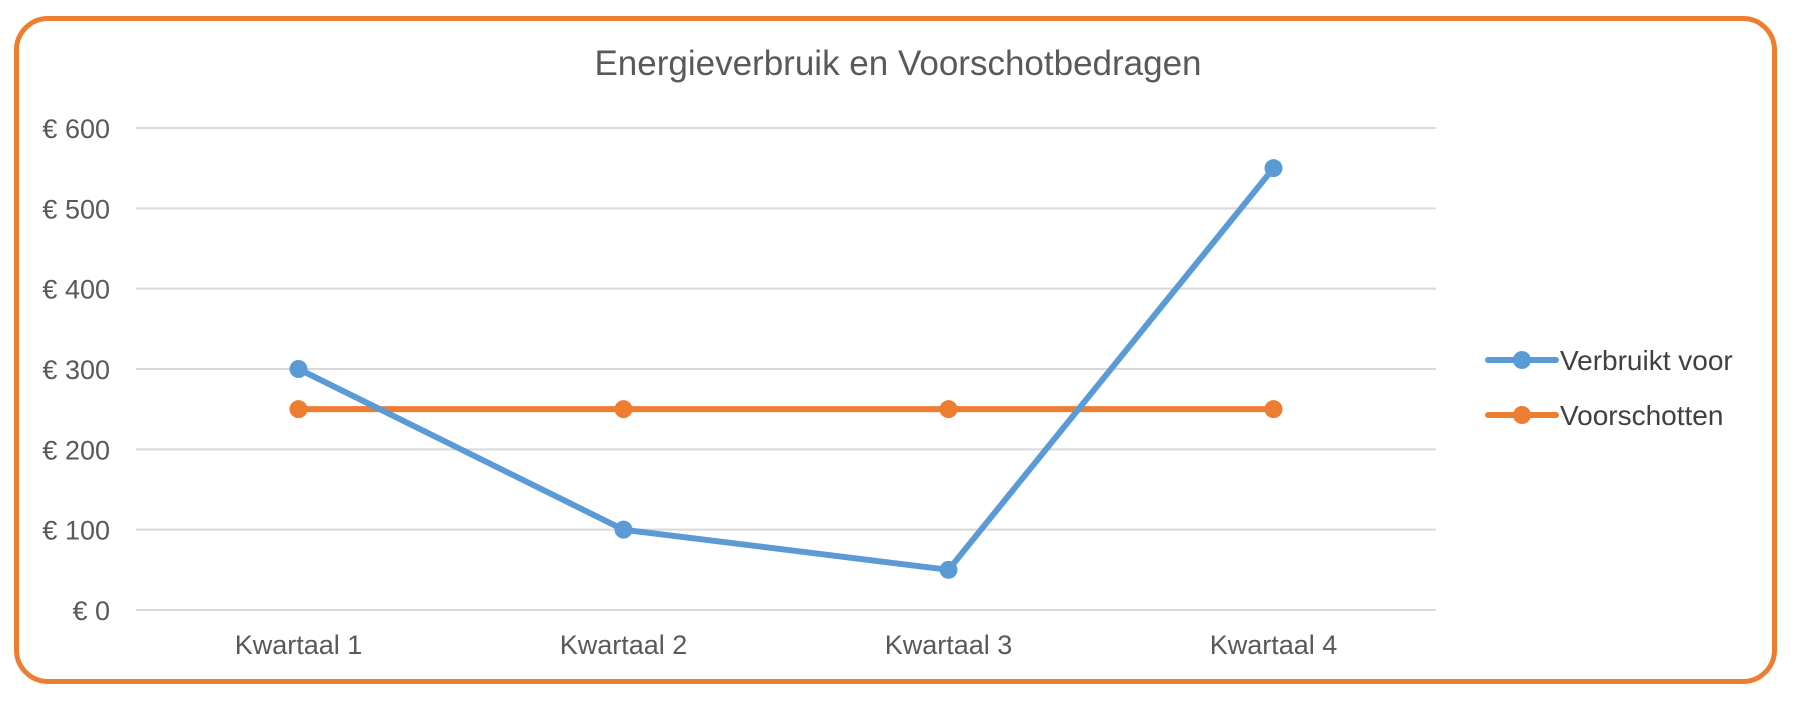 The width and height of the screenshot is (1799, 702). Describe the element at coordinates (76, 531) in the screenshot. I see `y-tick-label: € 100` at that location.